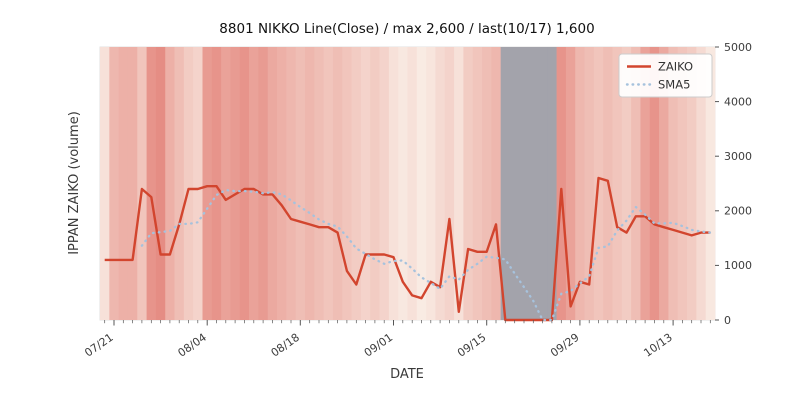 The width and height of the screenshot is (800, 404). I want to click on legend-box, so click(665, 75).